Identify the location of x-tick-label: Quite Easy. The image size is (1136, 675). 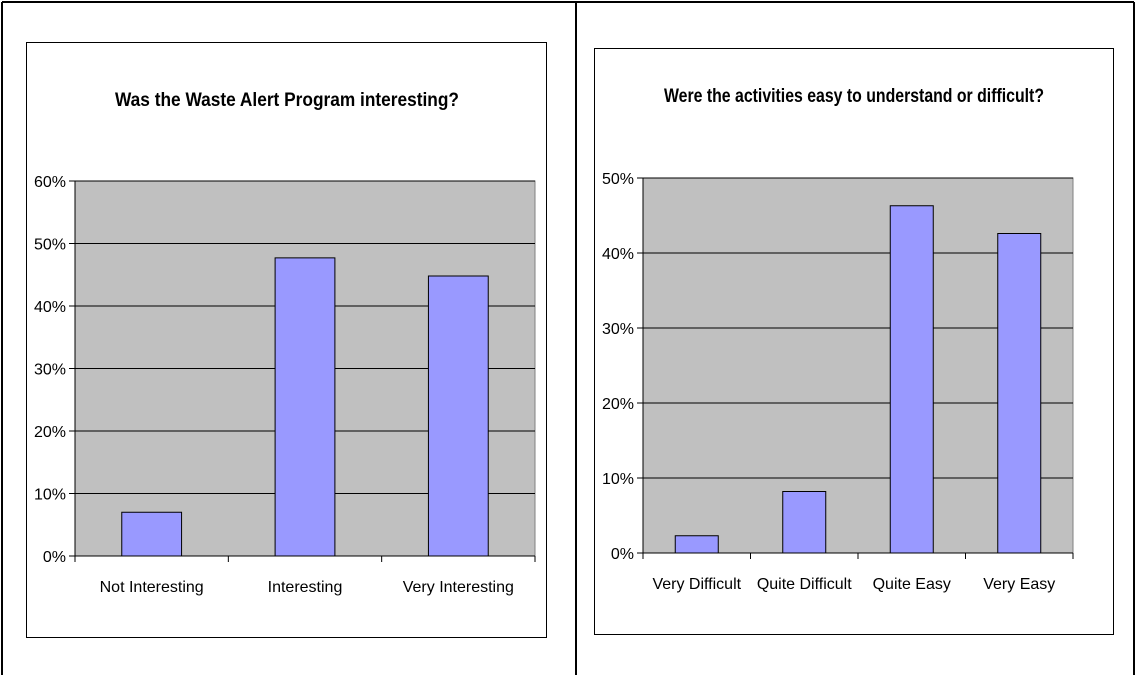
(912, 584).